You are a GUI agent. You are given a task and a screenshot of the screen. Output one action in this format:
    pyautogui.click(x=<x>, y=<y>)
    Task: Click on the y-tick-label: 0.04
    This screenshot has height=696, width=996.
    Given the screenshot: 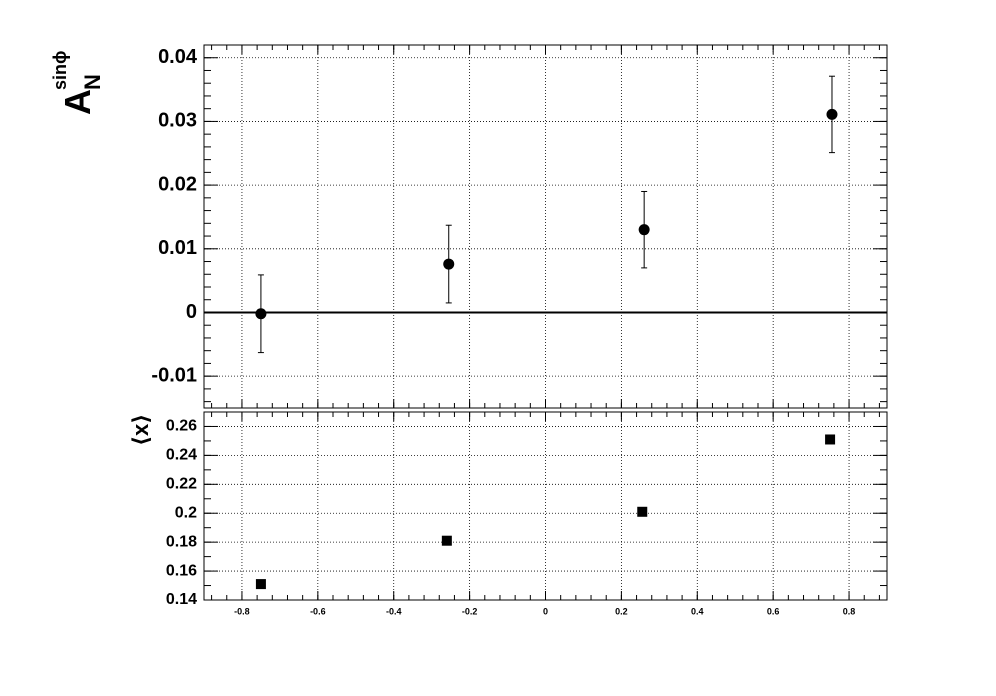 What is the action you would take?
    pyautogui.click(x=178, y=57)
    